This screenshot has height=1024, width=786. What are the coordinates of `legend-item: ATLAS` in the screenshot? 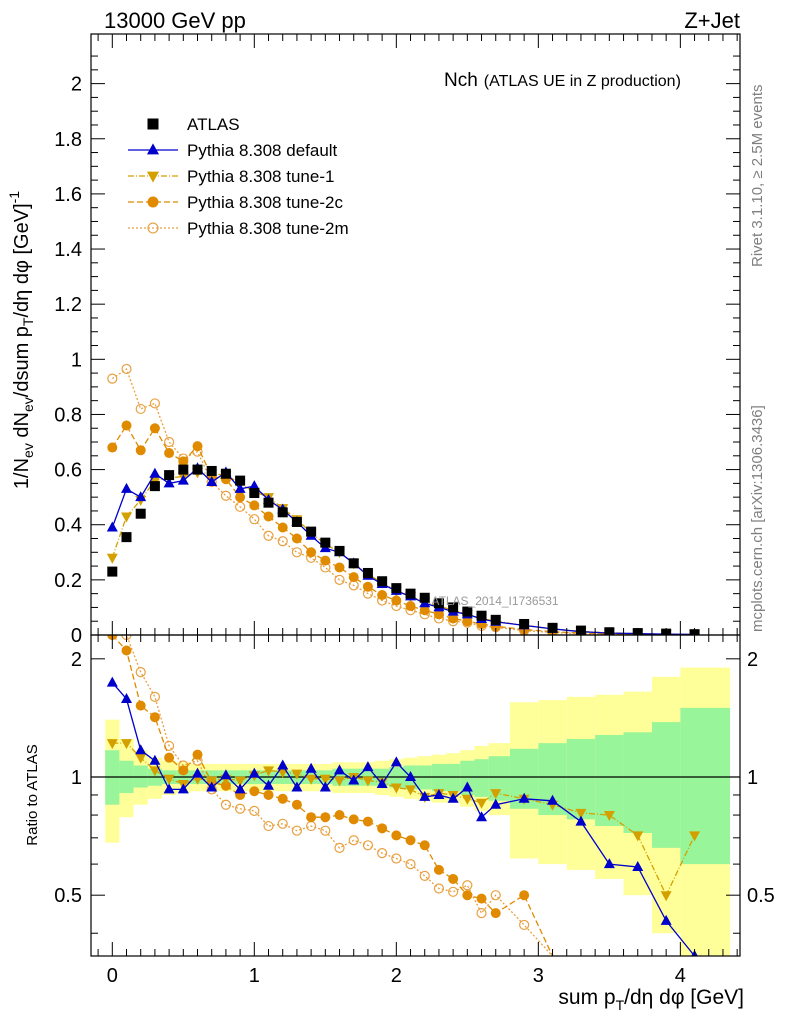 It's located at (193, 124).